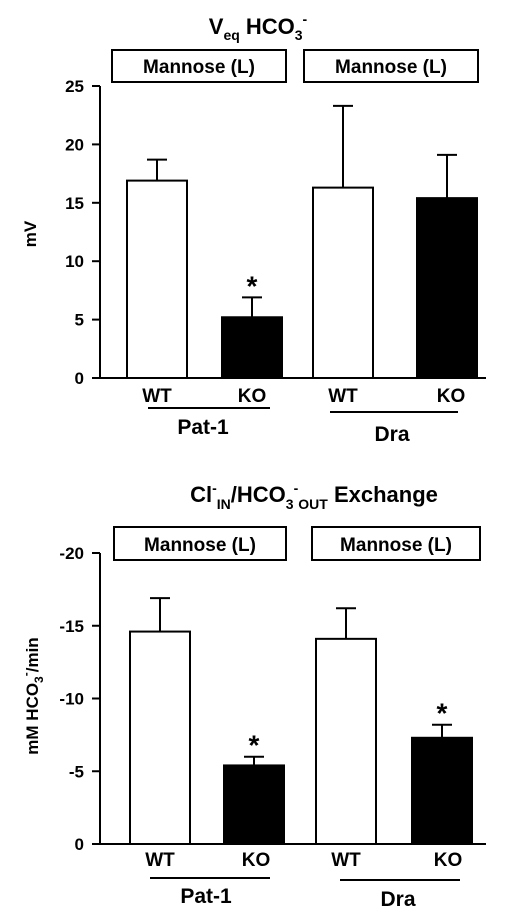 The width and height of the screenshot is (516, 914). I want to click on y-tick-label: -15, so click(71, 626).